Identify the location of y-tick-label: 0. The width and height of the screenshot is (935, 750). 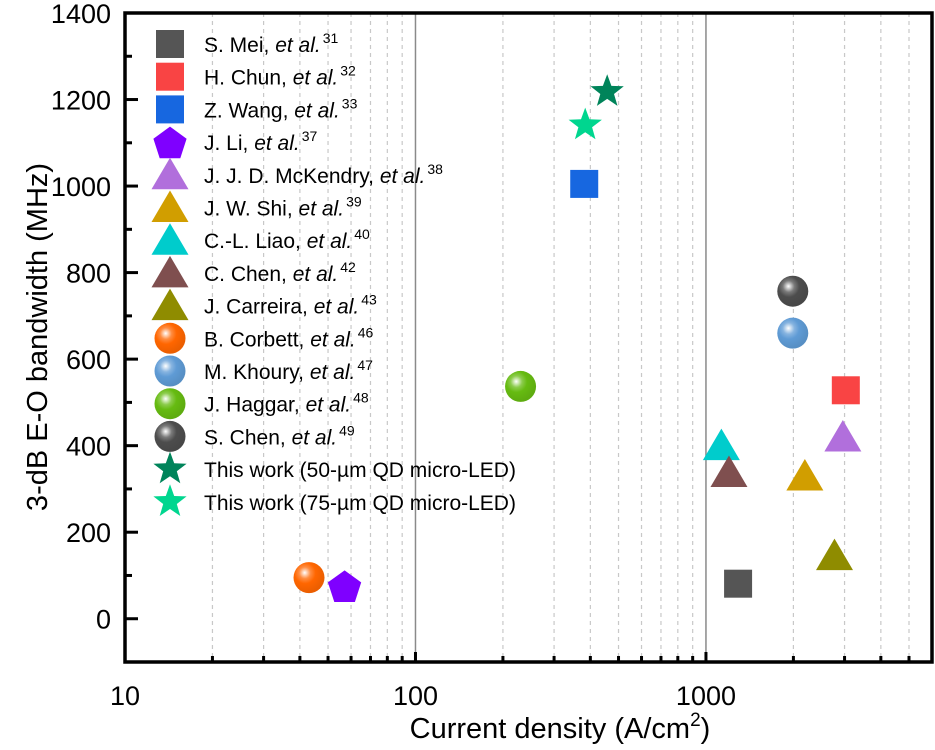
(103, 620).